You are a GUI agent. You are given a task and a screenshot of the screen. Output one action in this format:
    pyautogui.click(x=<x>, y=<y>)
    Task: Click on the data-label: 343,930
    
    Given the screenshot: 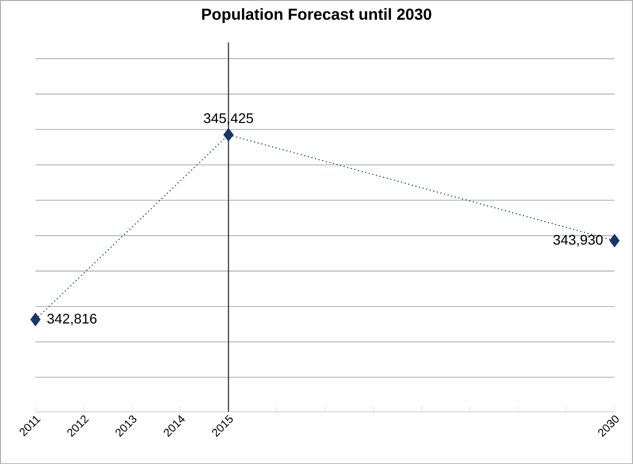 What is the action you would take?
    pyautogui.click(x=578, y=240)
    